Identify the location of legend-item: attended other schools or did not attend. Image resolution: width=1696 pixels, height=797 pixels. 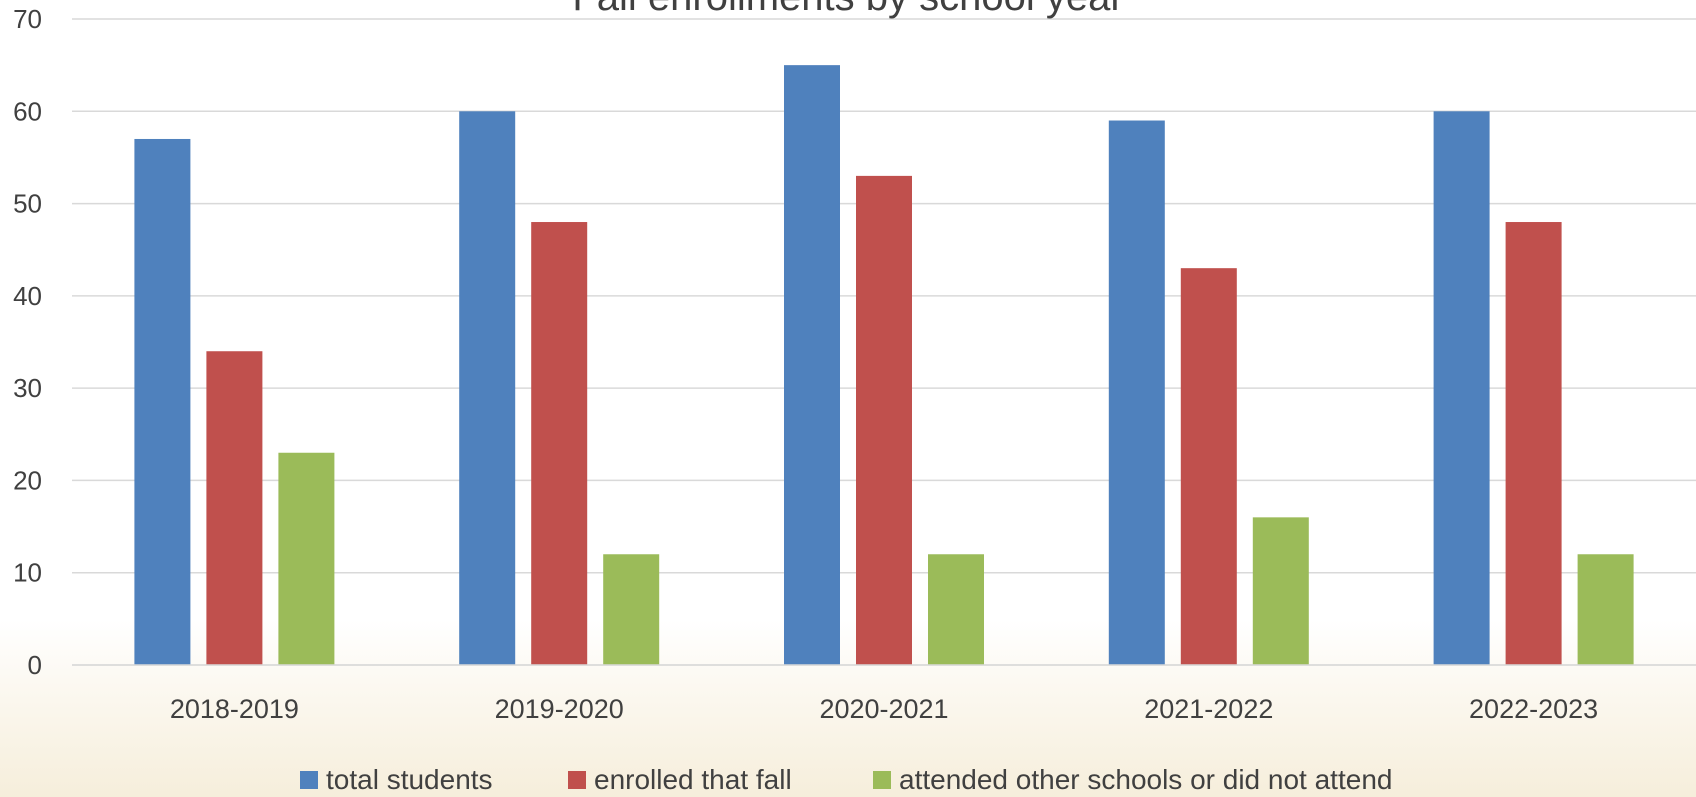
(1132, 779).